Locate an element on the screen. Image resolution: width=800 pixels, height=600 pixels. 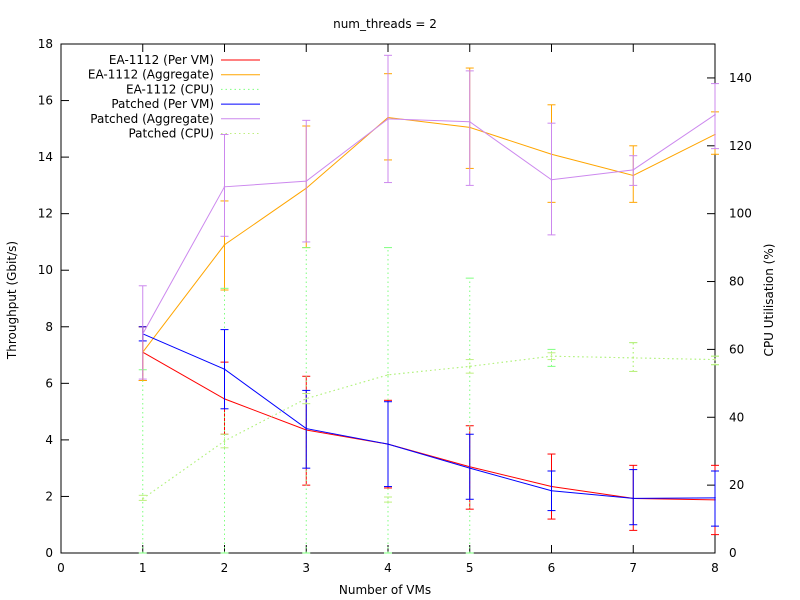
x-tick-label: 5 is located at coordinates (470, 568).